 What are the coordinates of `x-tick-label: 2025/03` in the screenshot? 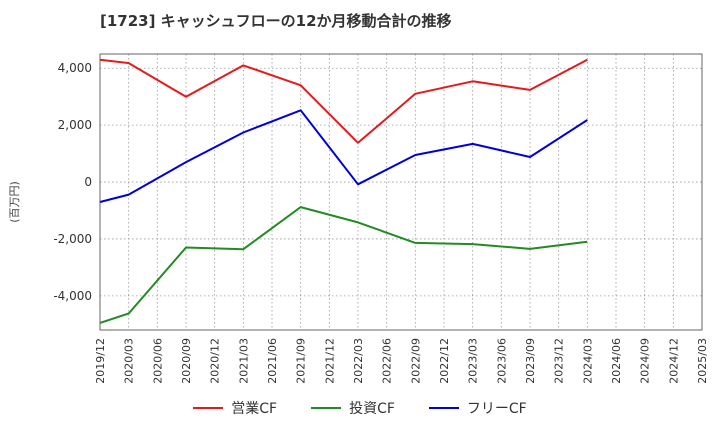 It's located at (702, 361).